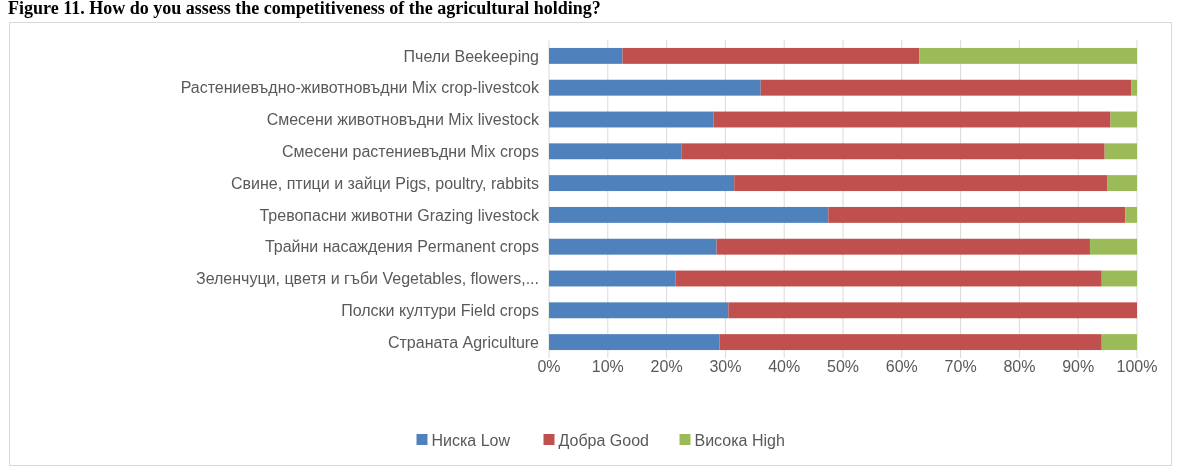  I want to click on legend-label: Висока High, so click(739, 440).